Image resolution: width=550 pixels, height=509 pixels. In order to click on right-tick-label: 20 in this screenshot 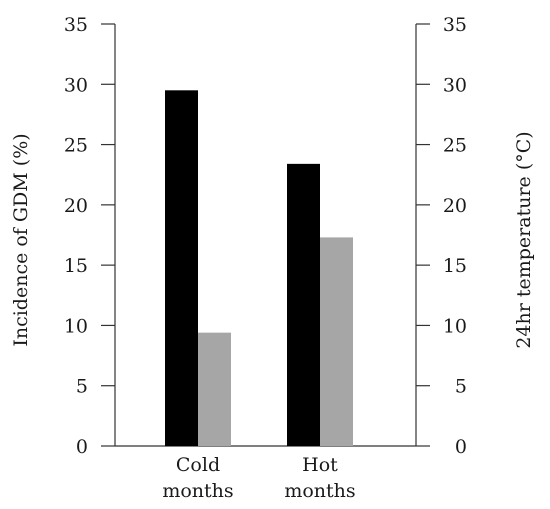, I will do `click(455, 206)`.